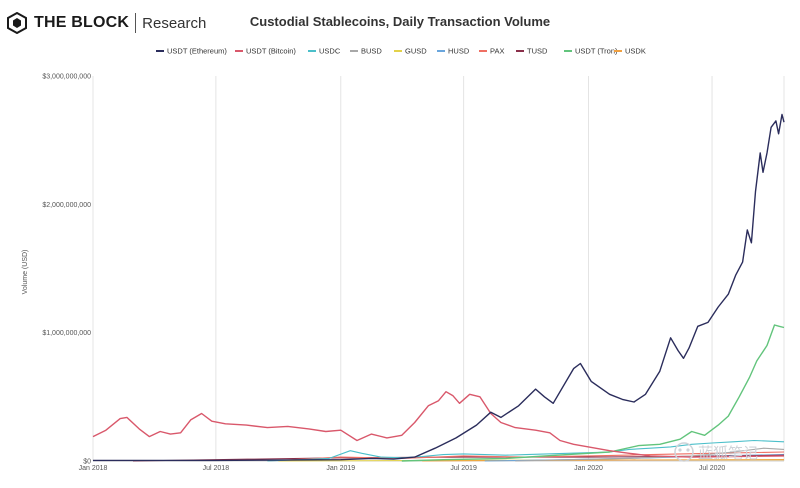 Image resolution: width=800 pixels, height=488 pixels. What do you see at coordinates (416, 51) in the screenshot?
I see `legend-label: GUSD` at bounding box center [416, 51].